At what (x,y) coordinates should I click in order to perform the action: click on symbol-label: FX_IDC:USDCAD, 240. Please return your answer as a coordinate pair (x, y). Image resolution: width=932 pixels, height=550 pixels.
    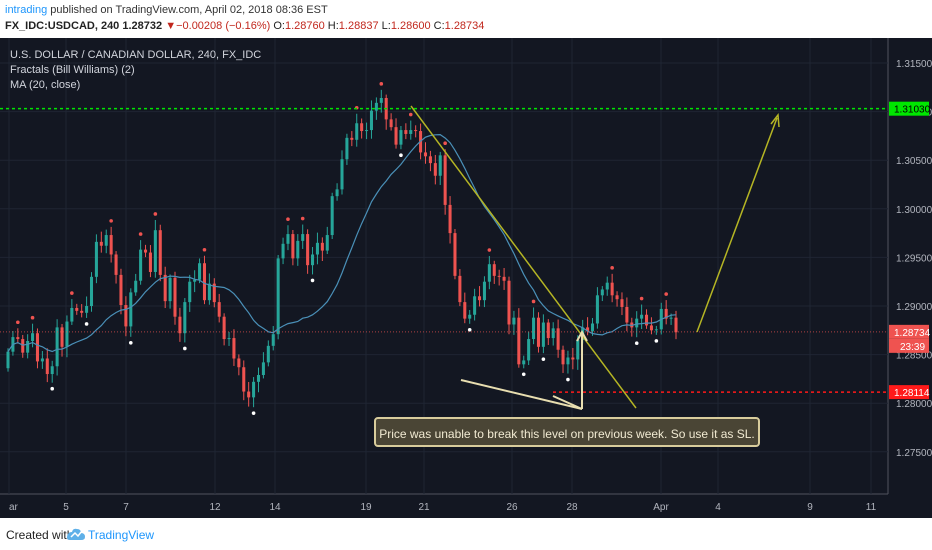
    Looking at the image, I should click on (62, 26).